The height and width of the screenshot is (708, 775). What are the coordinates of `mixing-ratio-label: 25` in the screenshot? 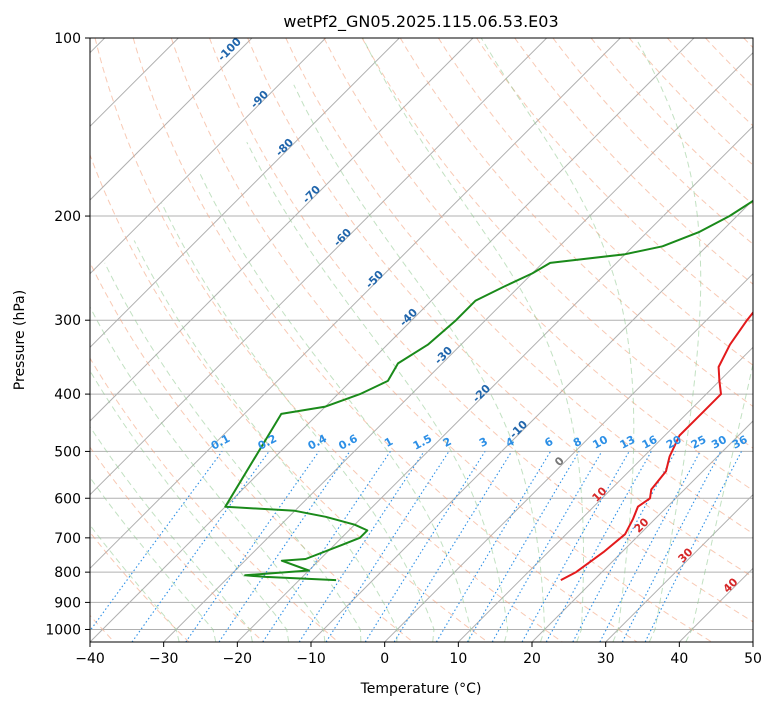 It's located at (699, 442).